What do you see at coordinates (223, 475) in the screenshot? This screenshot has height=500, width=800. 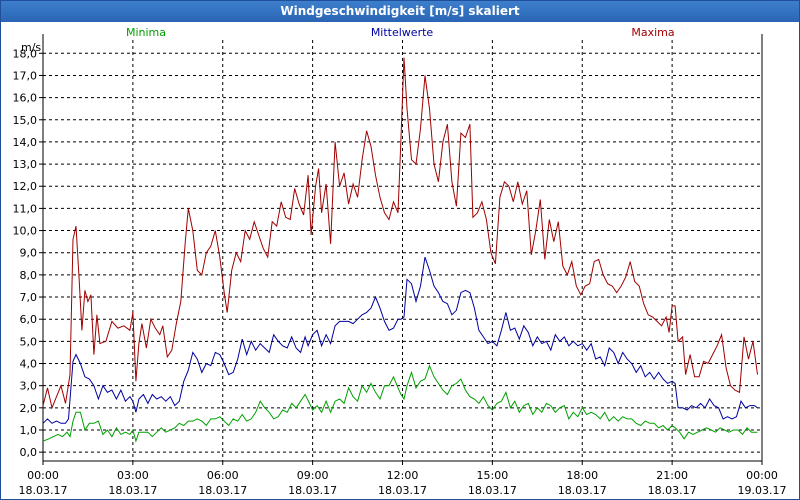 I see `x-tick-label-time: 06:00` at bounding box center [223, 475].